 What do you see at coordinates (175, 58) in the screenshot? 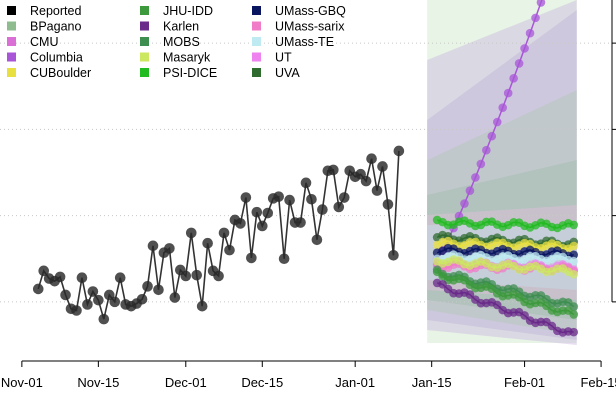
I see `legend-entry-masaryk: Masaryk` at bounding box center [175, 58].